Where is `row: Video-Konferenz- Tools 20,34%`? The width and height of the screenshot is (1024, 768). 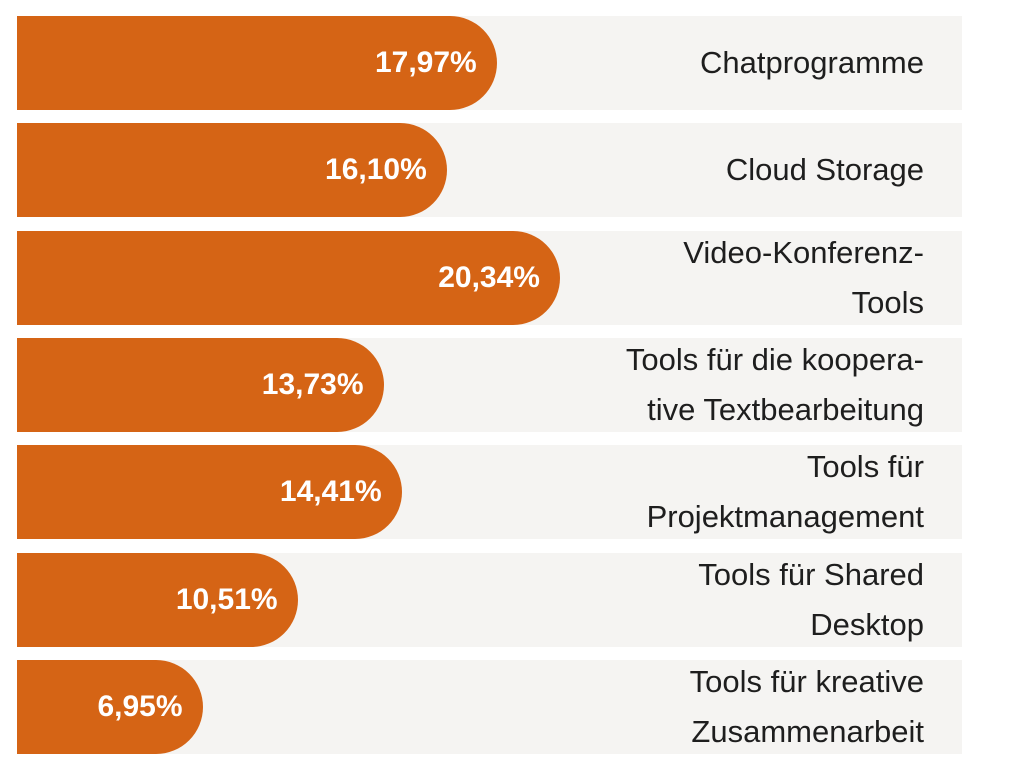
row: Video-Konferenz- Tools 20,34% is located at coordinates (489, 277).